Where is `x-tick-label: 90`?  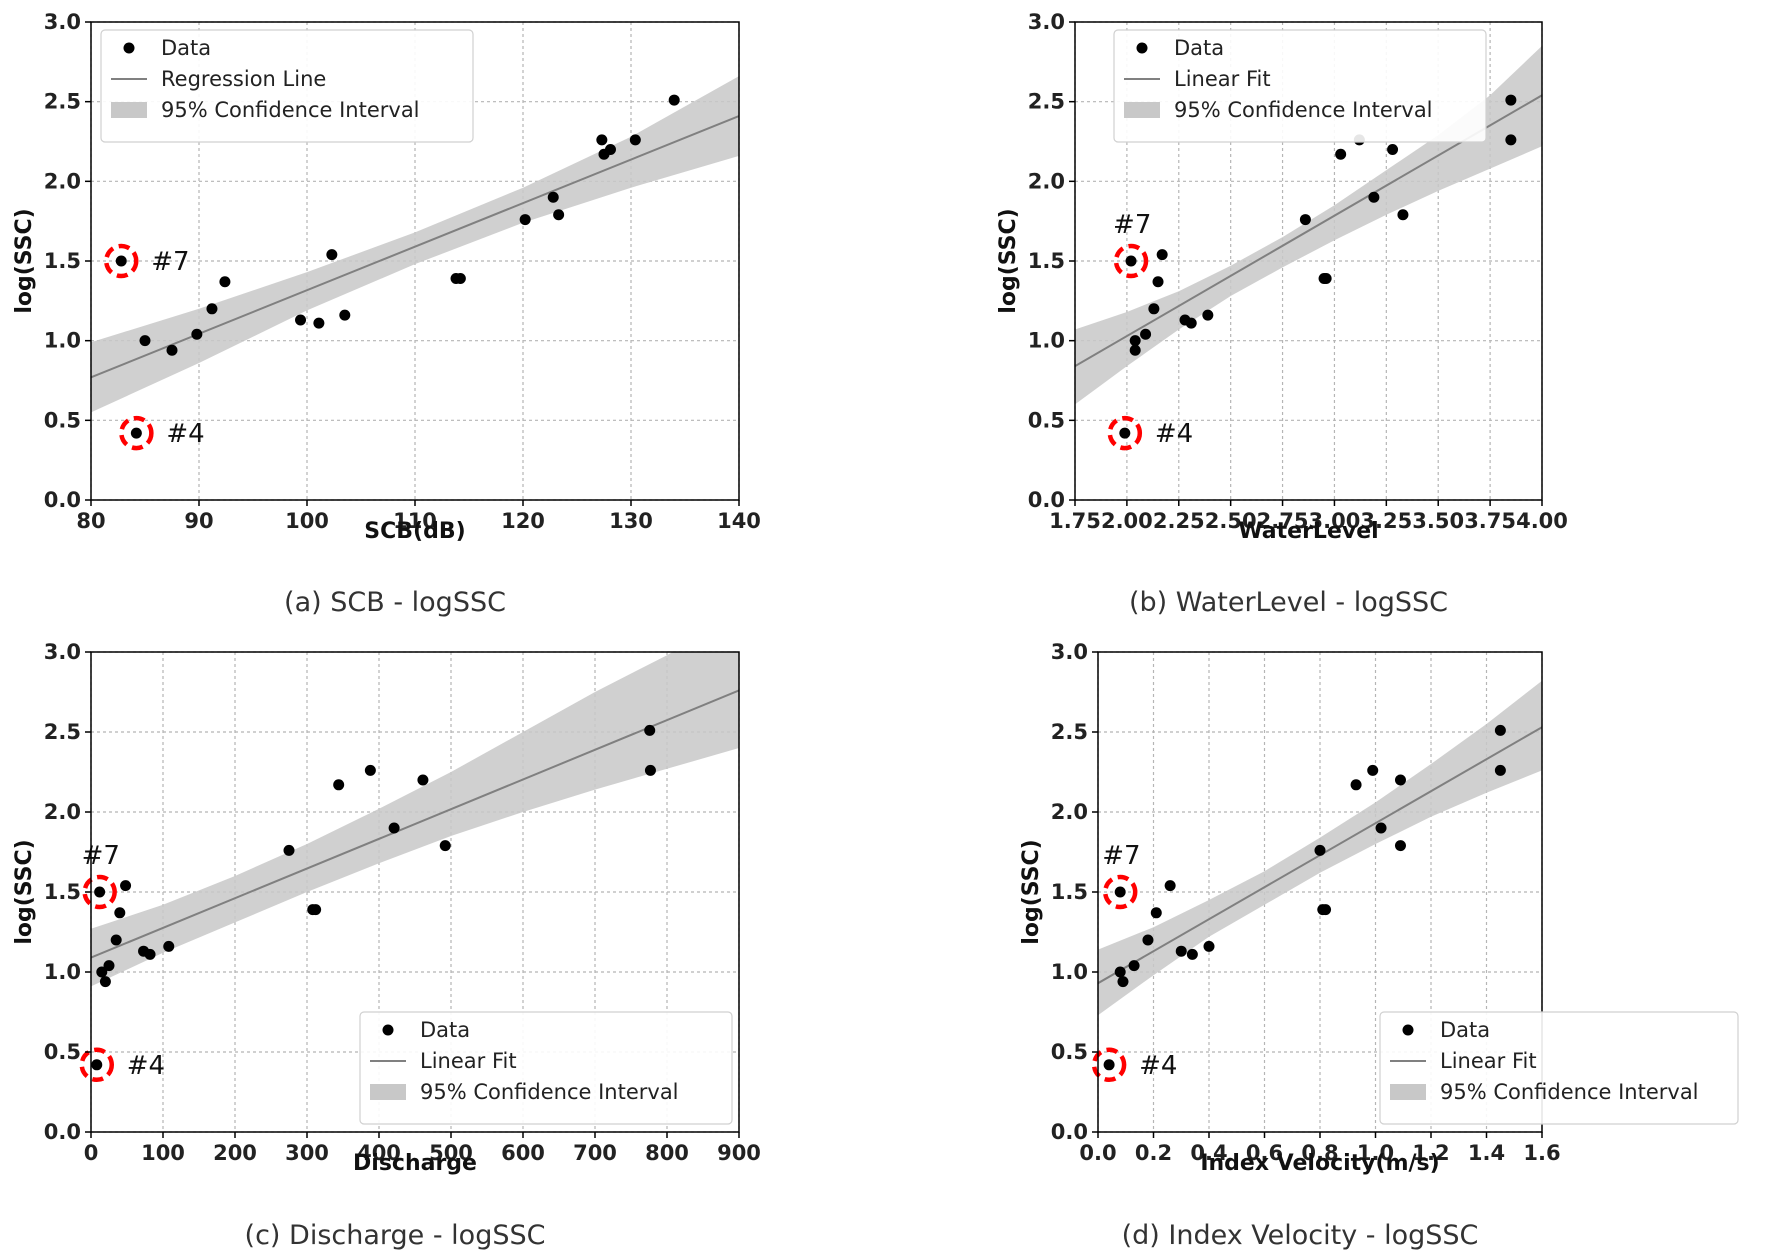 x-tick-label: 90 is located at coordinates (198, 521).